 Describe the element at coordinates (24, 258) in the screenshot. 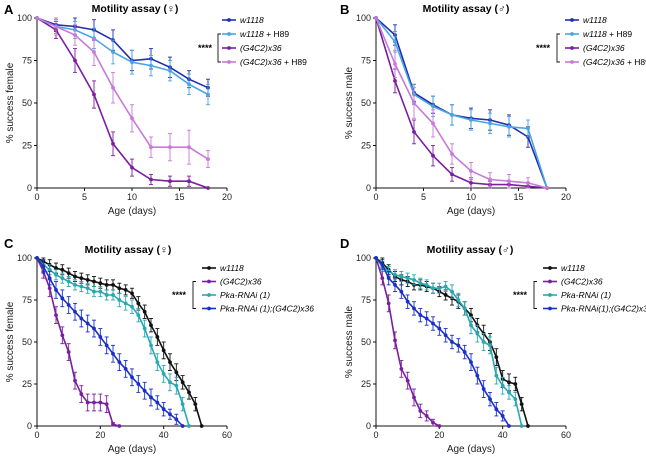

I see `y-tick-label: 100` at that location.